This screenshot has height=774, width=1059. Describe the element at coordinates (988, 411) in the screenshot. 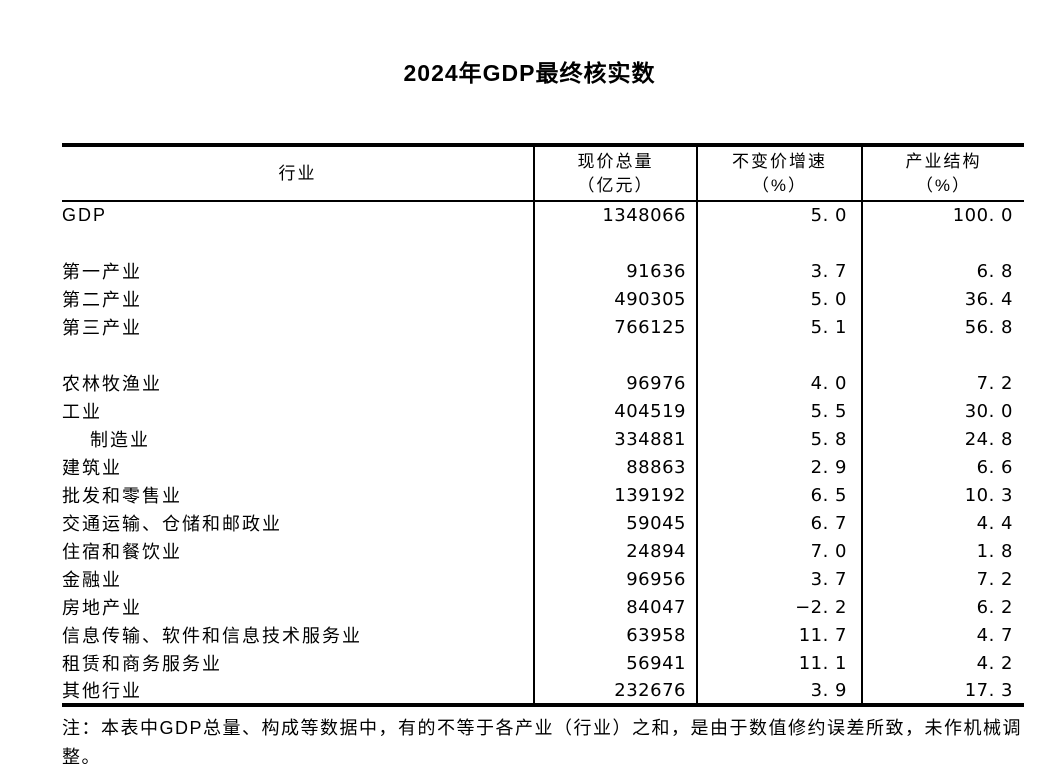

I see `structure-cell: 30. 0` at that location.